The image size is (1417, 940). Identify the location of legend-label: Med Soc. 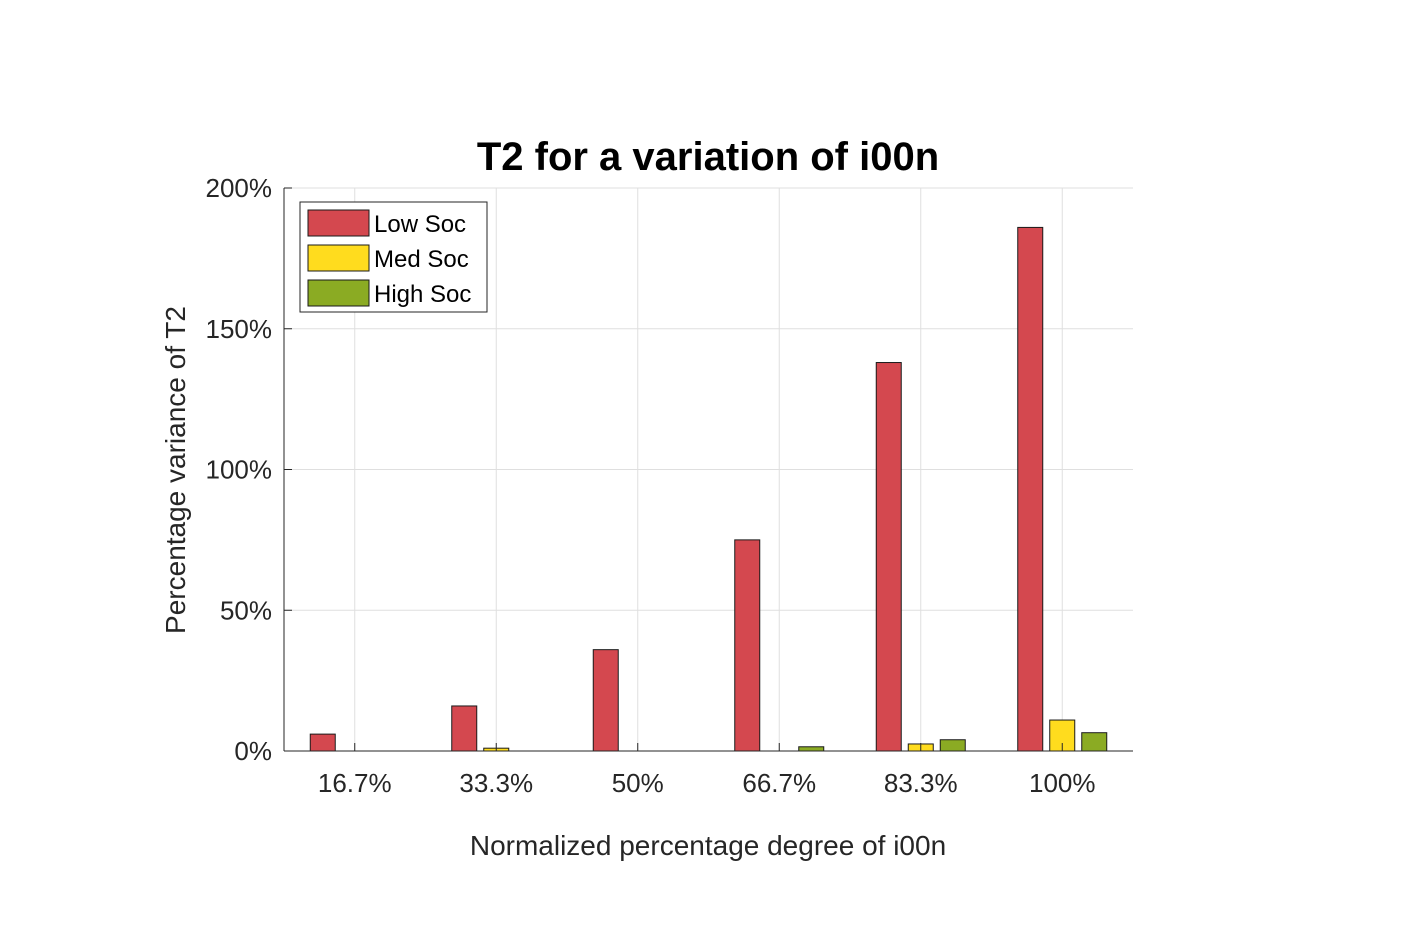
(421, 259).